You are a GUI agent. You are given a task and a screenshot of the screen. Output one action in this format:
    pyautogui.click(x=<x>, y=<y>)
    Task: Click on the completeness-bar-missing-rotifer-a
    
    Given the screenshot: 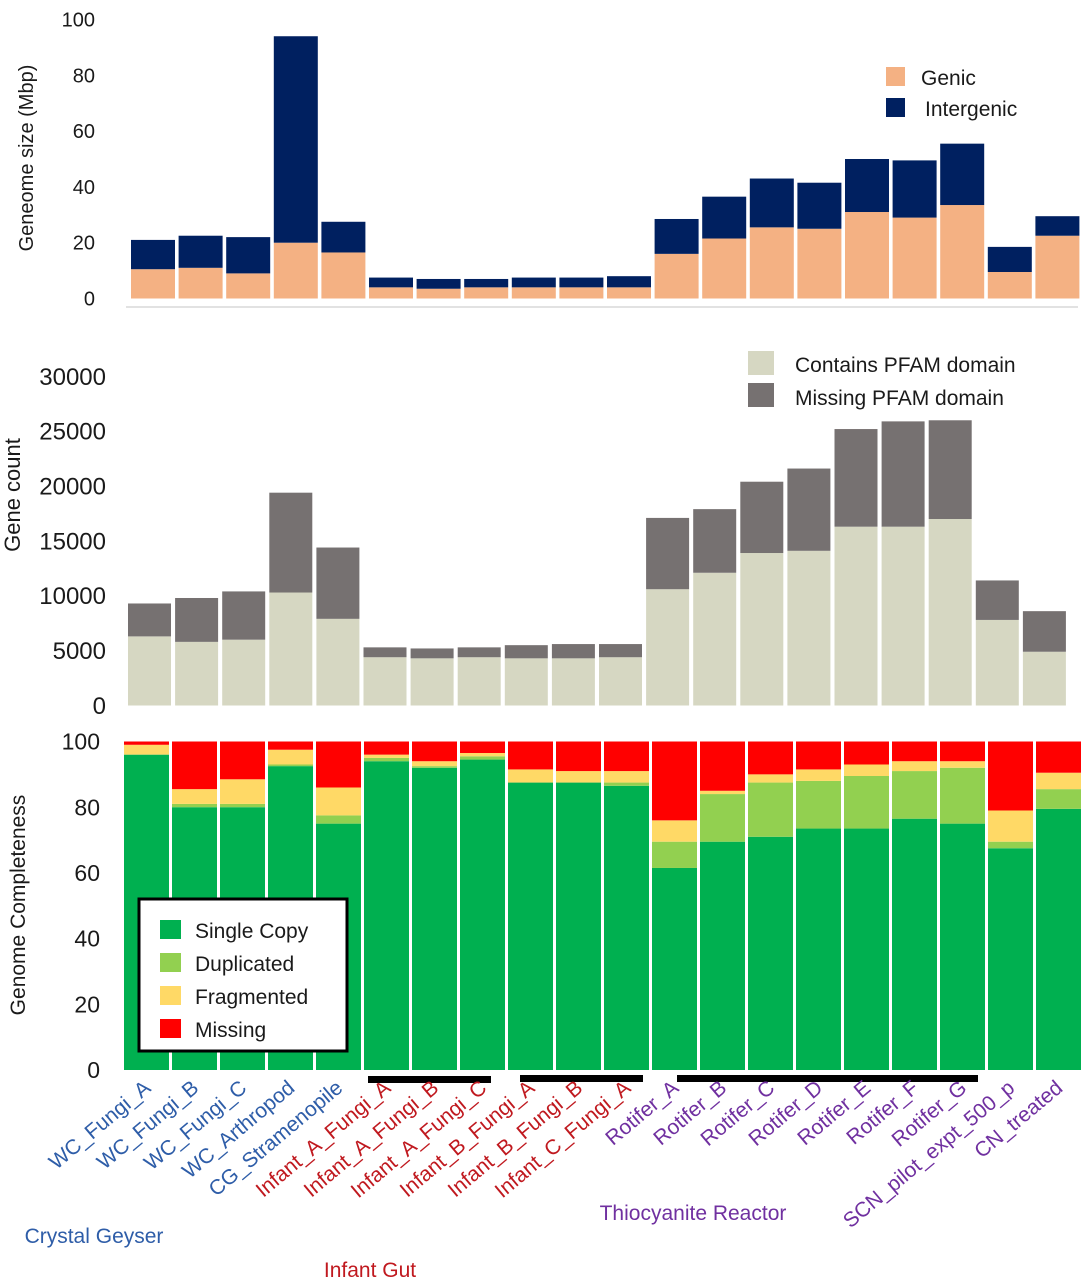 What is the action you would take?
    pyautogui.click(x=674, y=781)
    